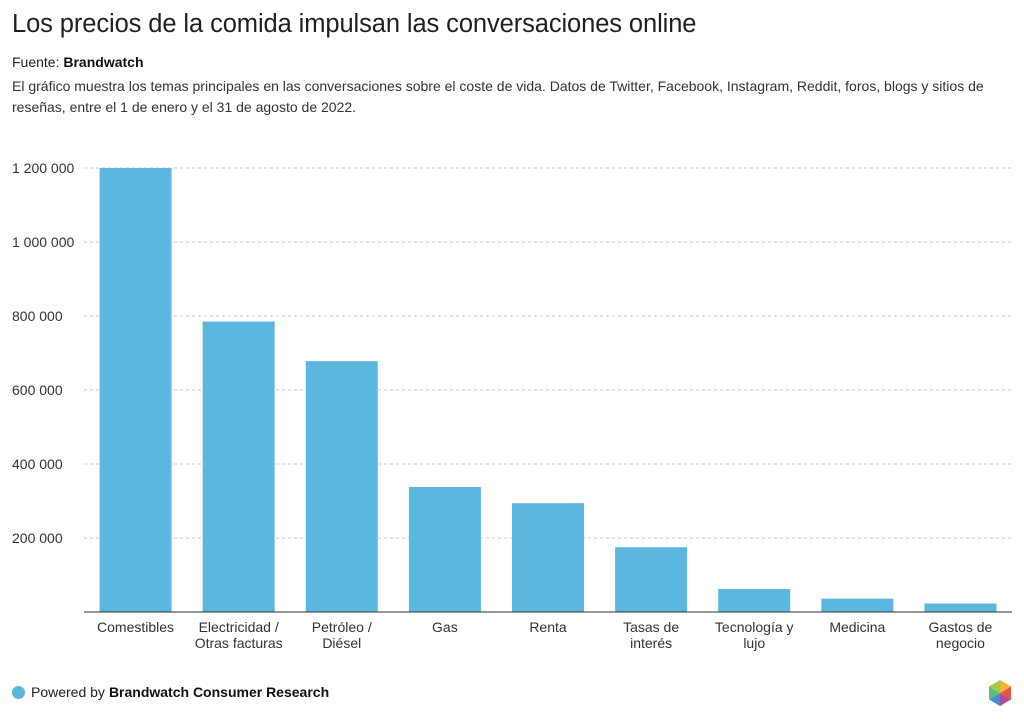  I want to click on x-tick-label: Gas, so click(445, 627).